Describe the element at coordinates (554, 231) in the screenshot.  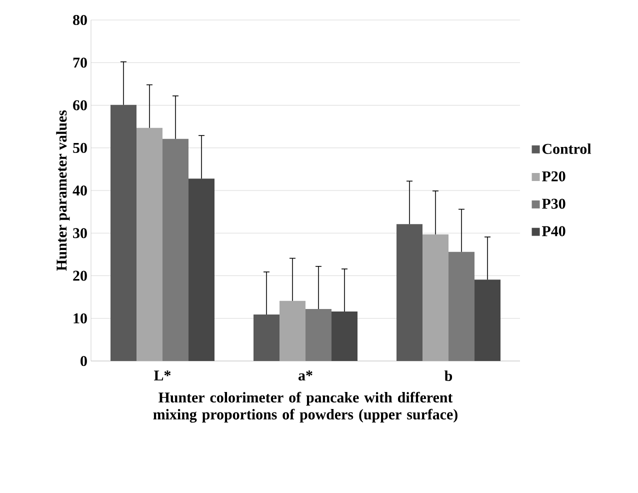
I see `legend-label: P40` at that location.